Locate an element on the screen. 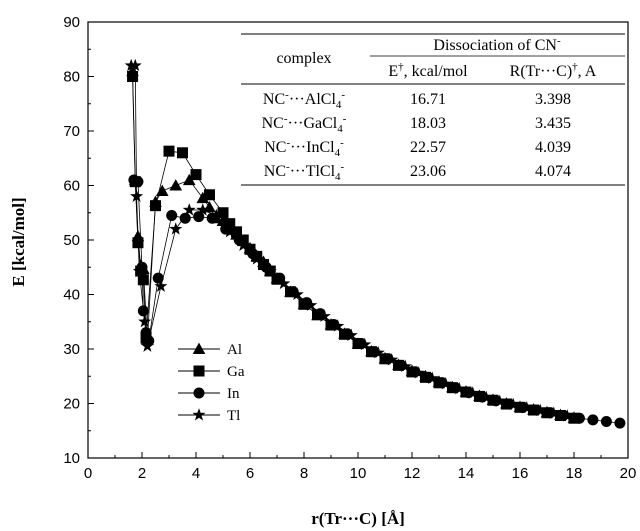  legend-item-tl: Tl is located at coordinates (209, 416).